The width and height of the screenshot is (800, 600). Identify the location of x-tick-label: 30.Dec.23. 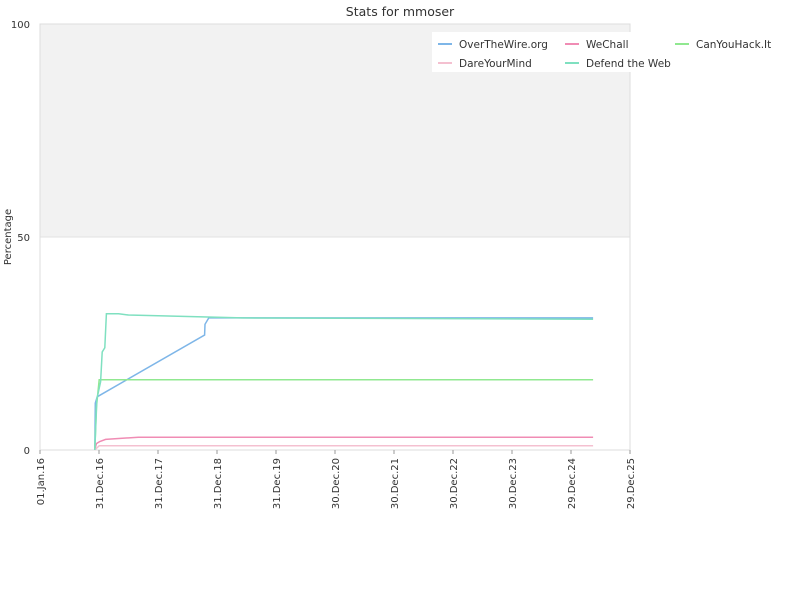
(513, 483).